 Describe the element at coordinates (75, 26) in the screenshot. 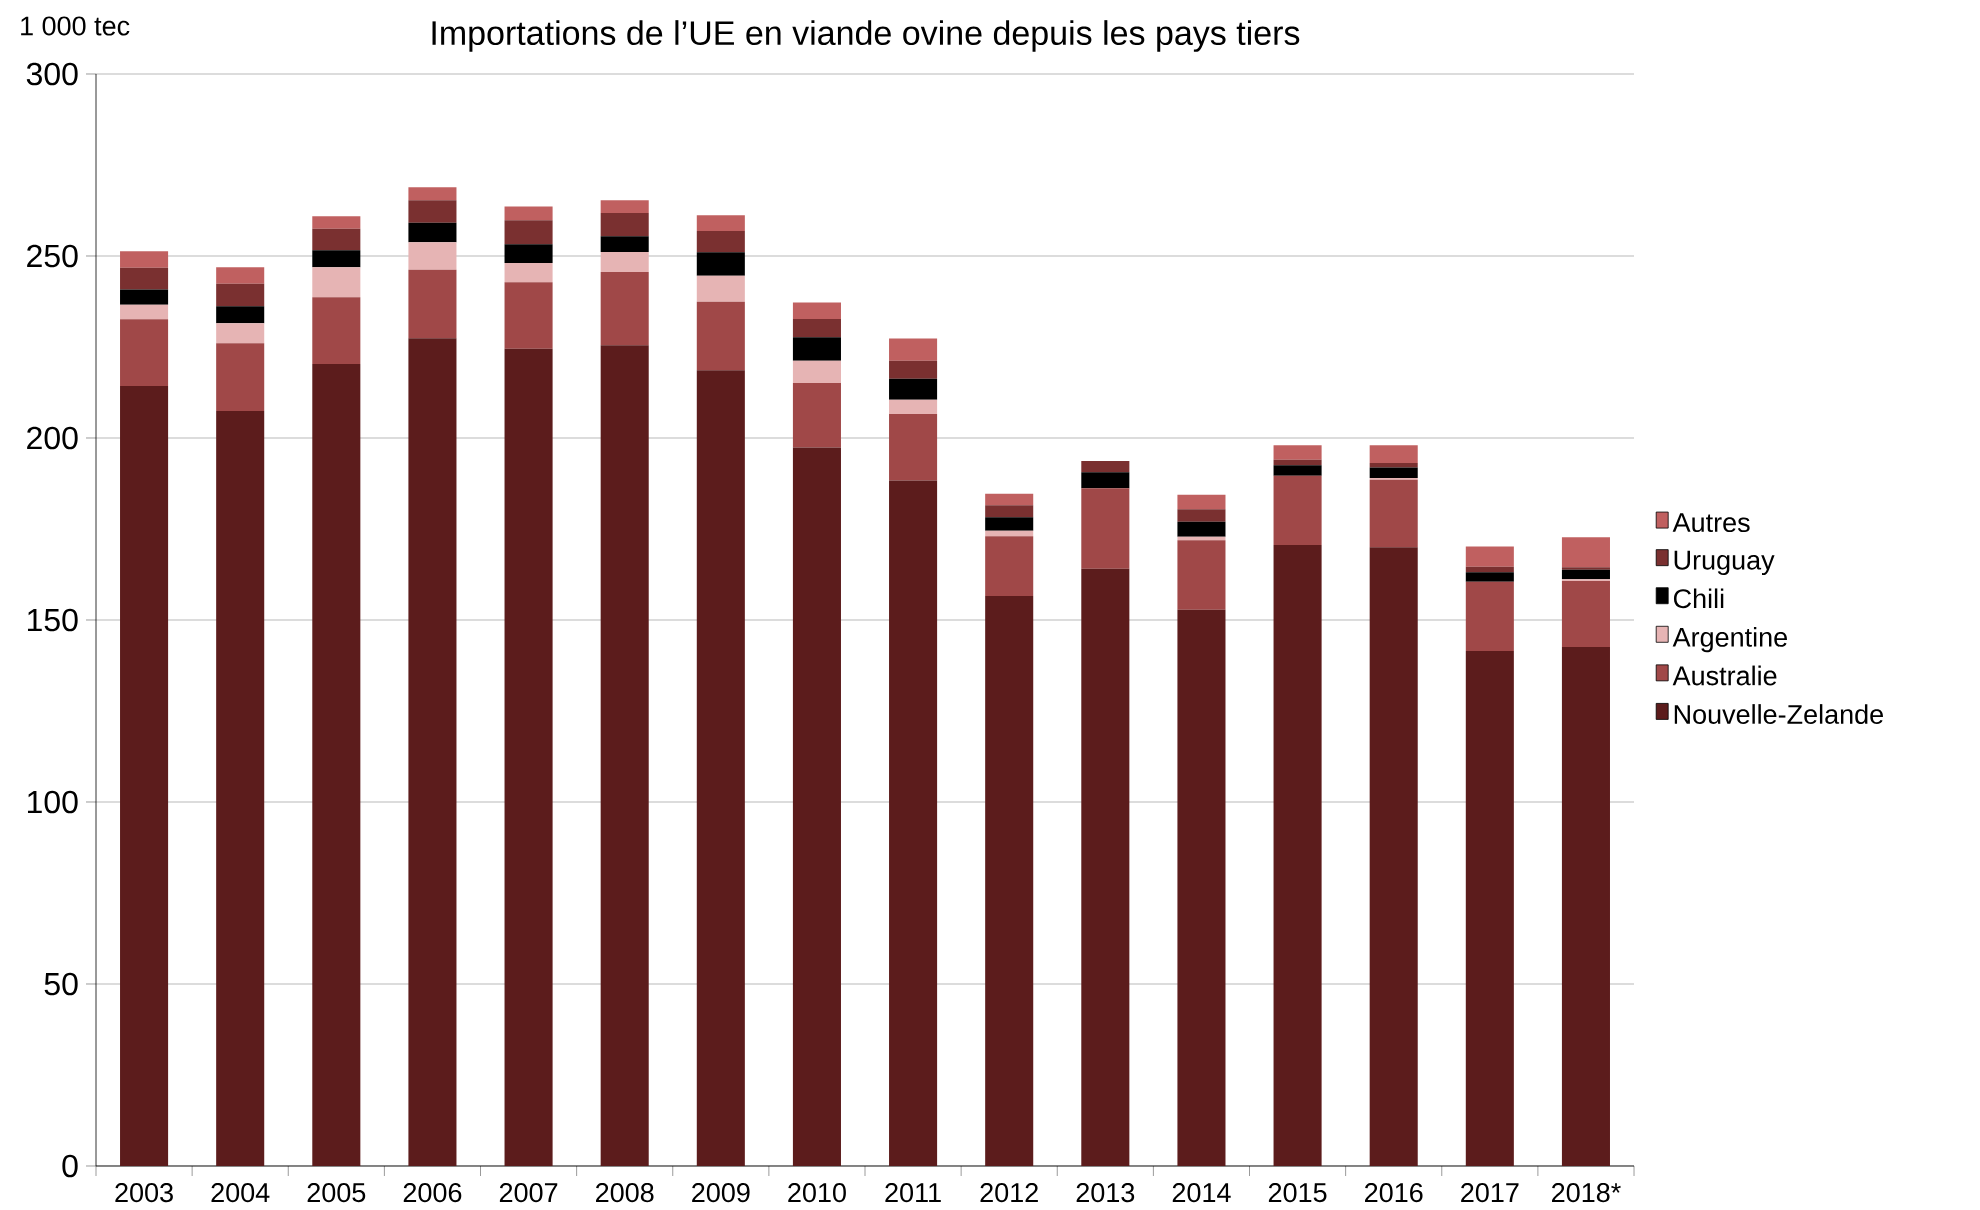

I see `y-axis-title: 1 000 tec` at that location.